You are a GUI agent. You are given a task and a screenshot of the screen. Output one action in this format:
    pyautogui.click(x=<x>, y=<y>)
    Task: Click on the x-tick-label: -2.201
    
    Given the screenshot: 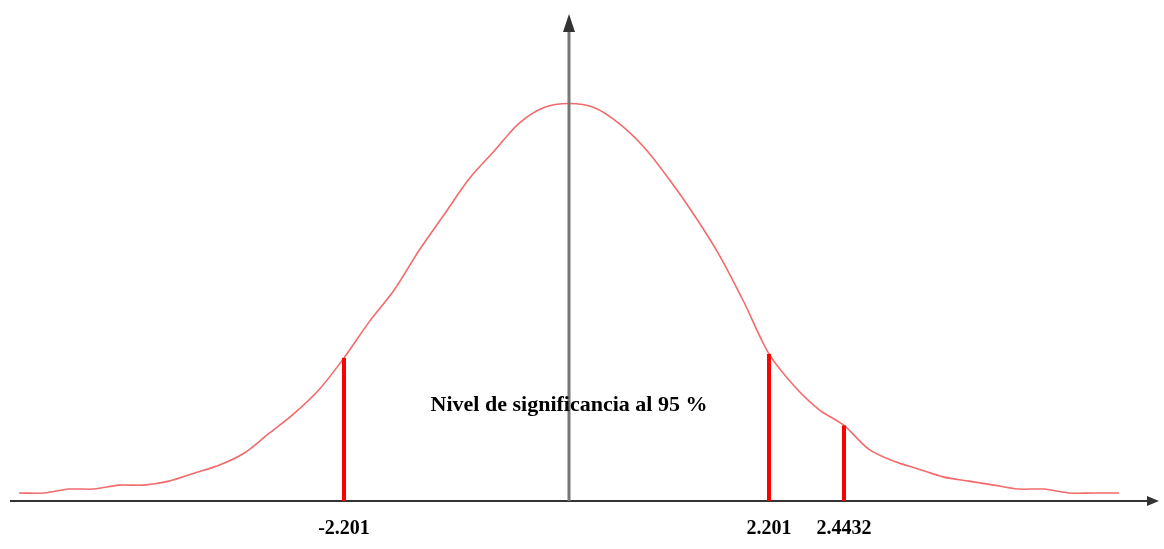 What is the action you would take?
    pyautogui.click(x=344, y=527)
    